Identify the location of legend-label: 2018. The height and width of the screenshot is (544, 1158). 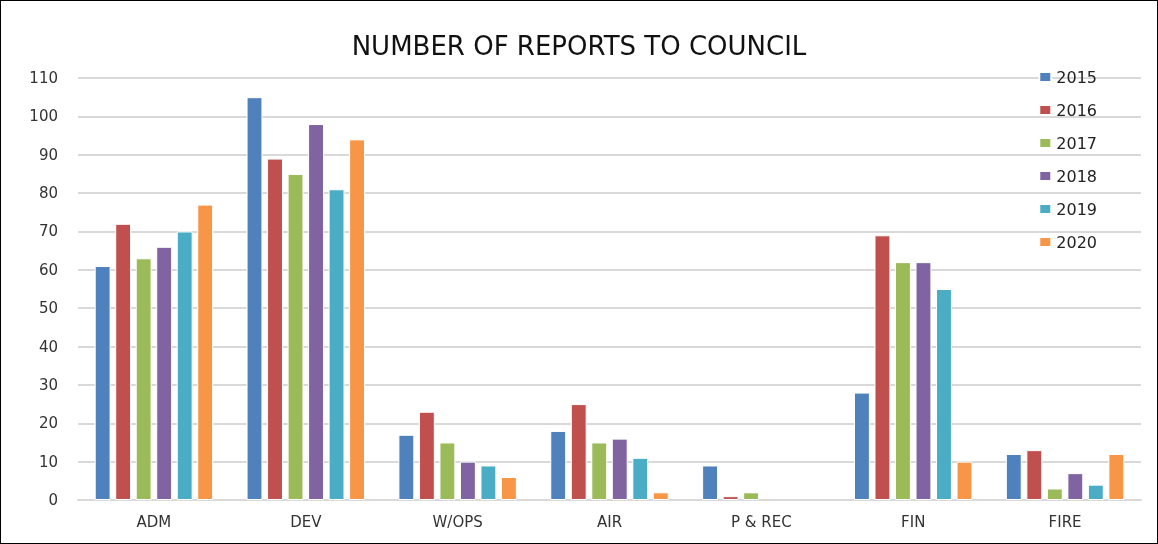
(1076, 176).